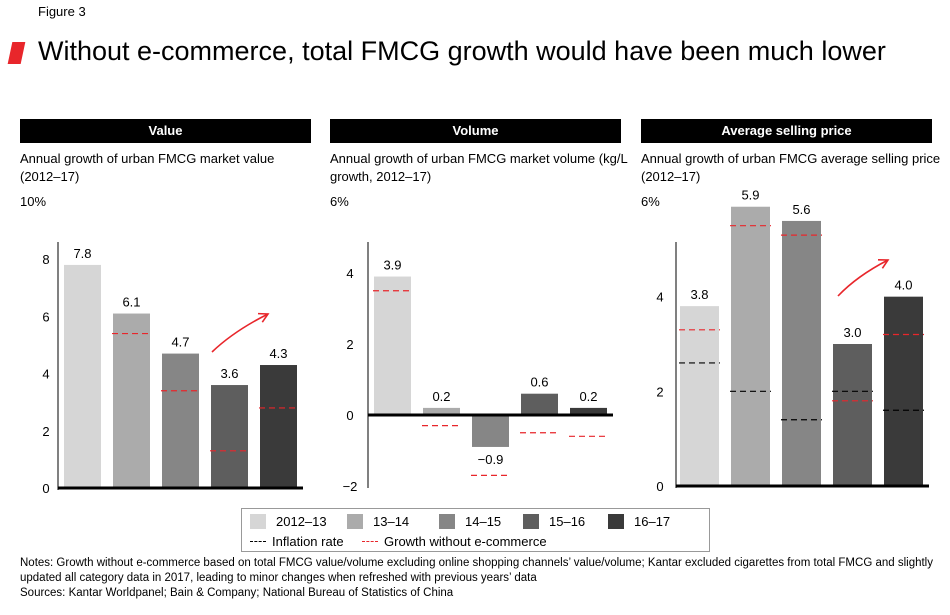 The height and width of the screenshot is (615, 950). I want to click on legend-item-2012-13: 2012–13, so click(288, 521).